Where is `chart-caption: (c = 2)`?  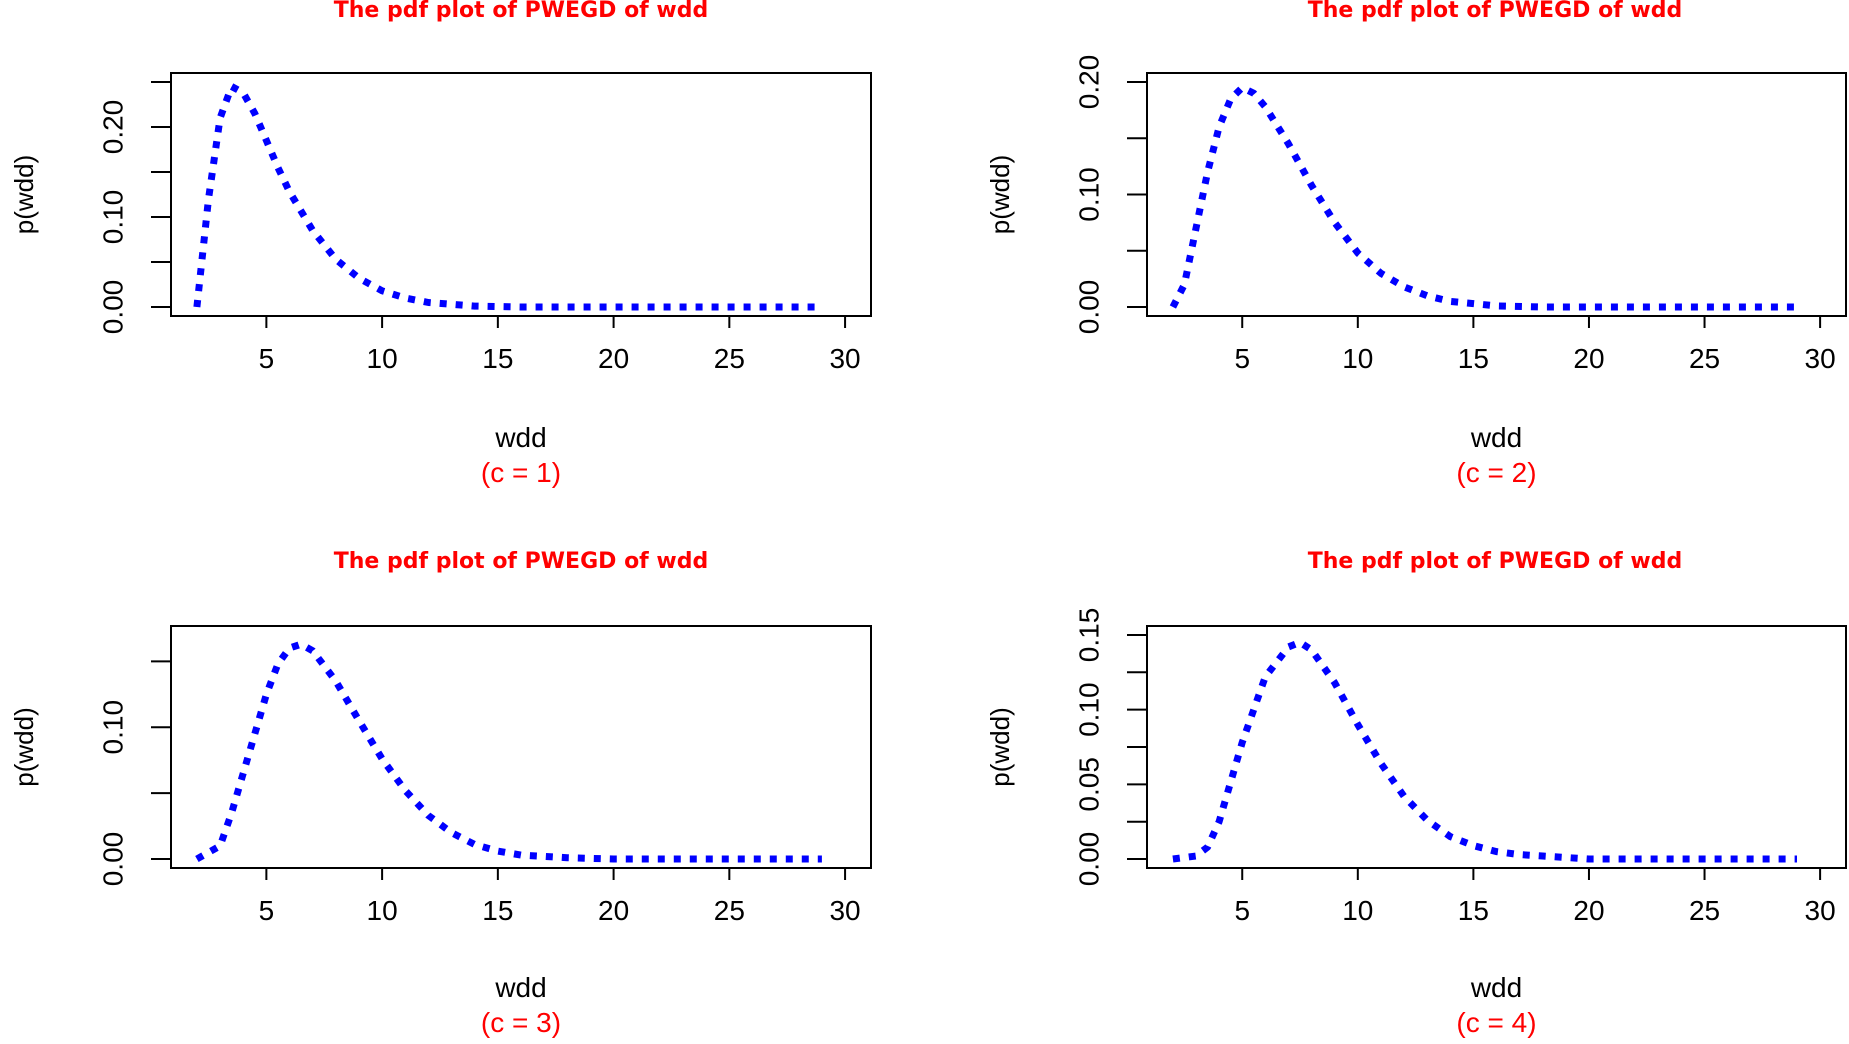 chart-caption: (c = 2) is located at coordinates (1496, 472).